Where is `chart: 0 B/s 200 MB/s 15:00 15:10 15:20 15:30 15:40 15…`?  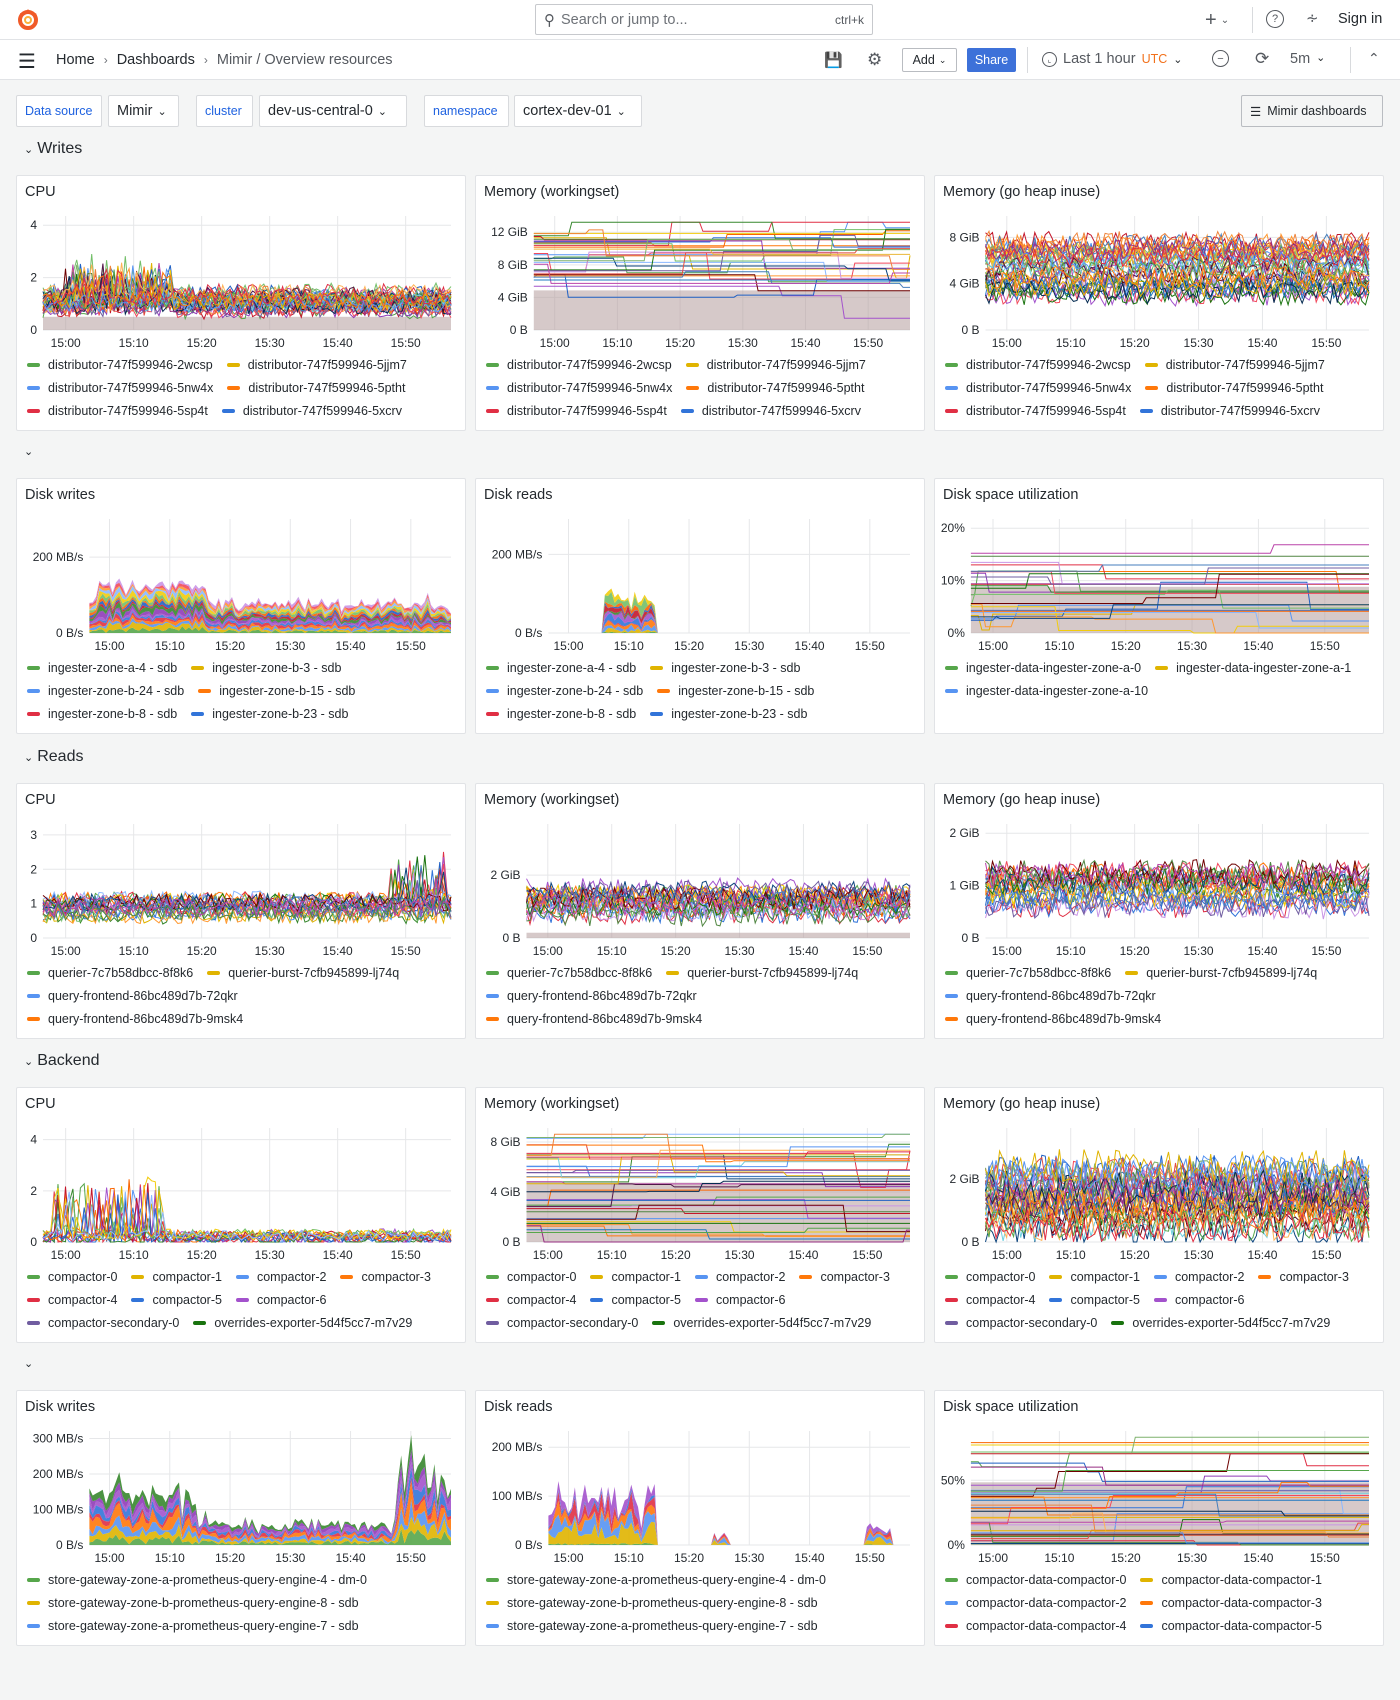
chart: 0 B/s 200 MB/s 15:00 15:10 15:20 15:30 15:40 15… is located at coordinates (701, 586).